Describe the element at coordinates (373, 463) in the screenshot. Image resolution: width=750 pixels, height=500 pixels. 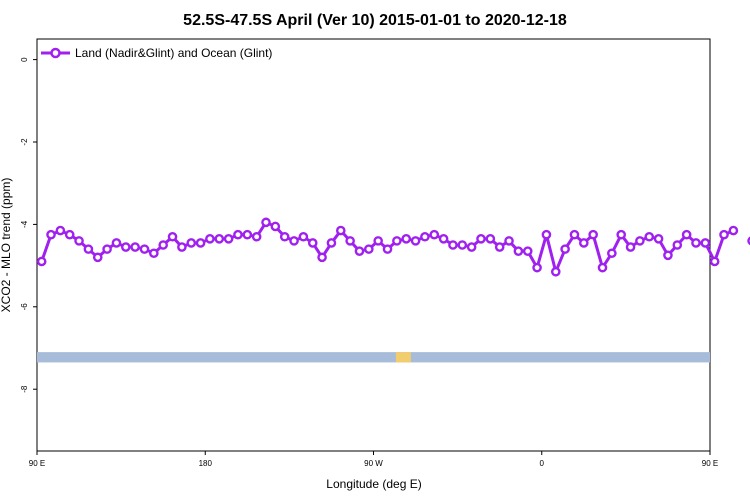
I see `x-tick-label: 90 W` at that location.